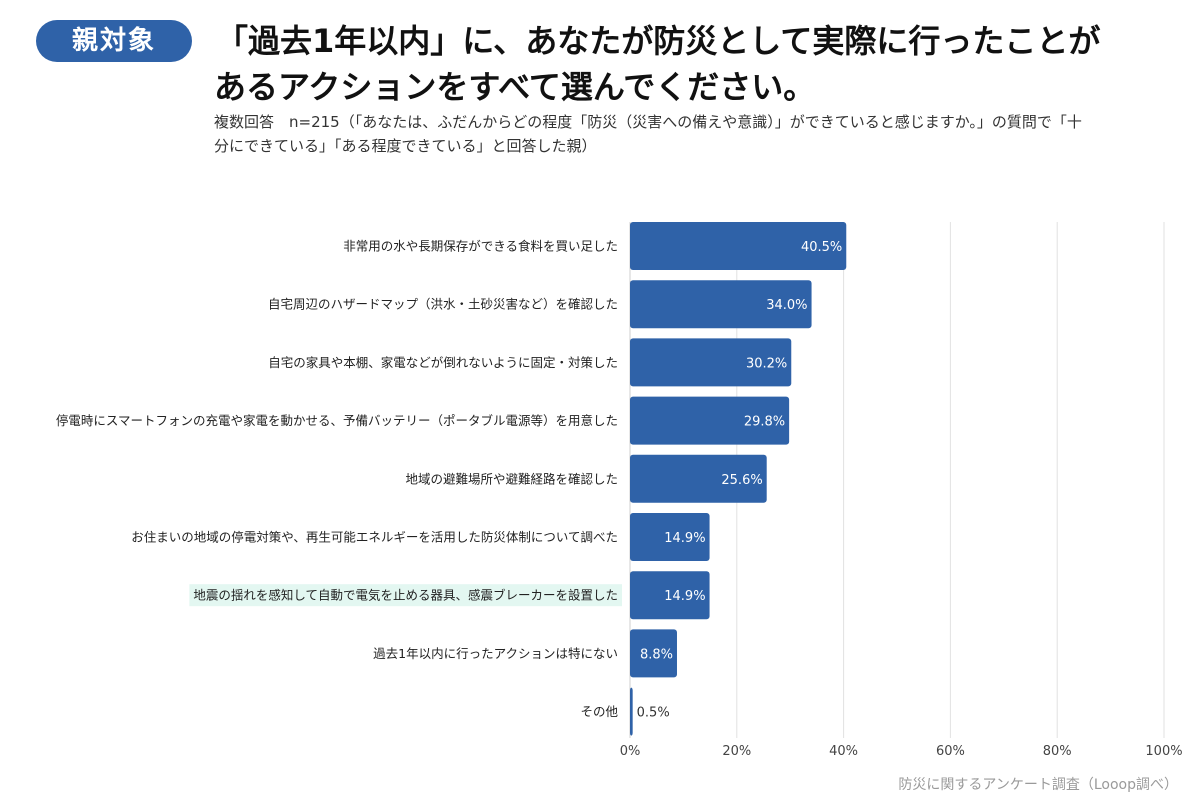 The height and width of the screenshot is (800, 1200). What do you see at coordinates (443, 304) in the screenshot?
I see `category-label: 自宅周辺のハザードマップ（洪水・土砂災害など）を確認した` at bounding box center [443, 304].